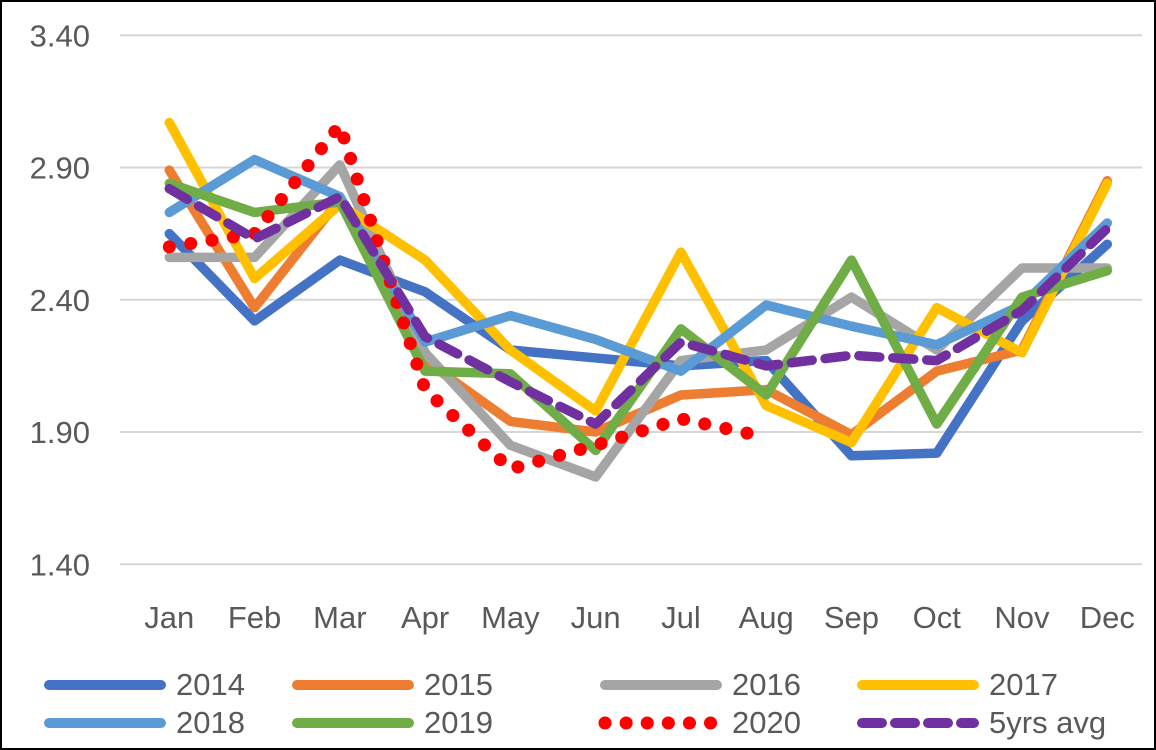  Describe the element at coordinates (596, 617) in the screenshot. I see `x-axis-tick-label: Jun` at that location.